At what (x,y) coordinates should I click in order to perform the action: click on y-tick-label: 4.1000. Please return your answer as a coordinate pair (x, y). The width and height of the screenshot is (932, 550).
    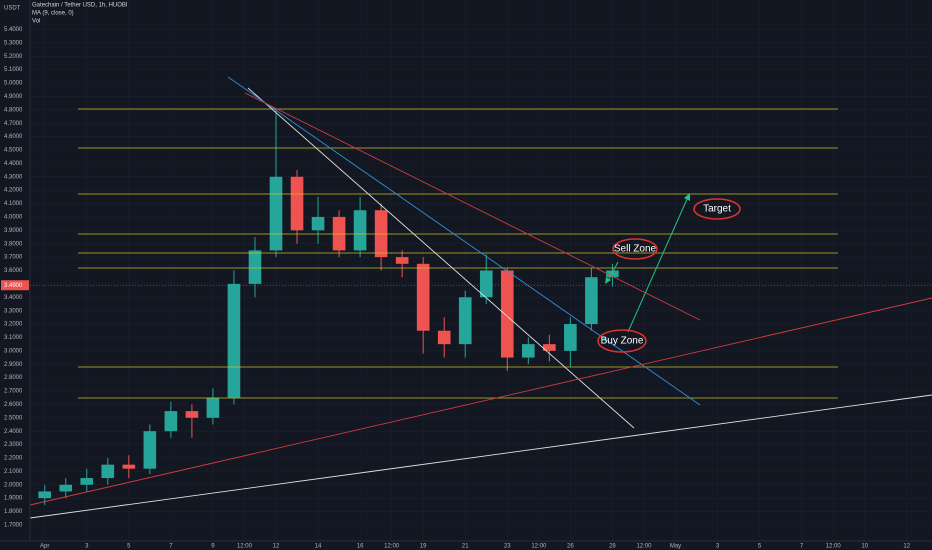
    Looking at the image, I should click on (13, 204).